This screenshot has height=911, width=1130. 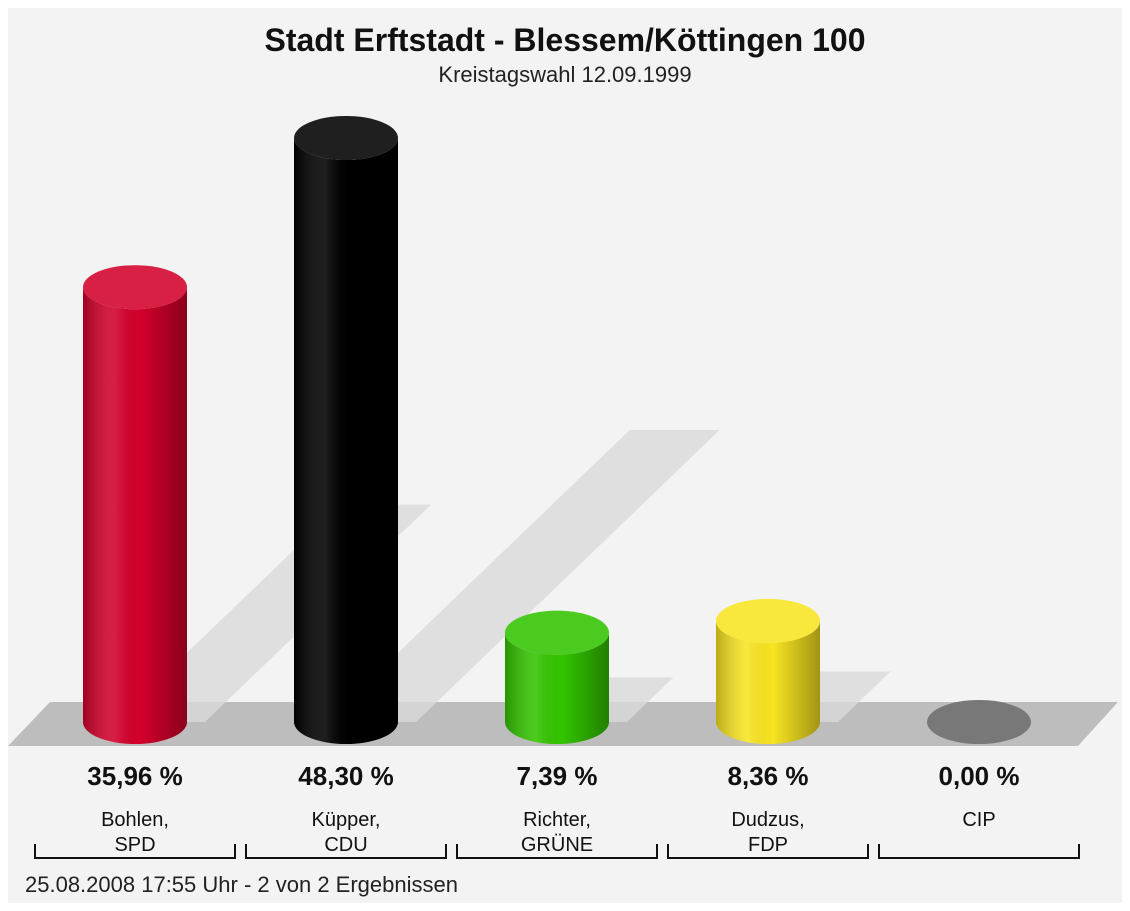 What do you see at coordinates (346, 832) in the screenshot?
I see `x-tick-label: Küpper, CDU` at bounding box center [346, 832].